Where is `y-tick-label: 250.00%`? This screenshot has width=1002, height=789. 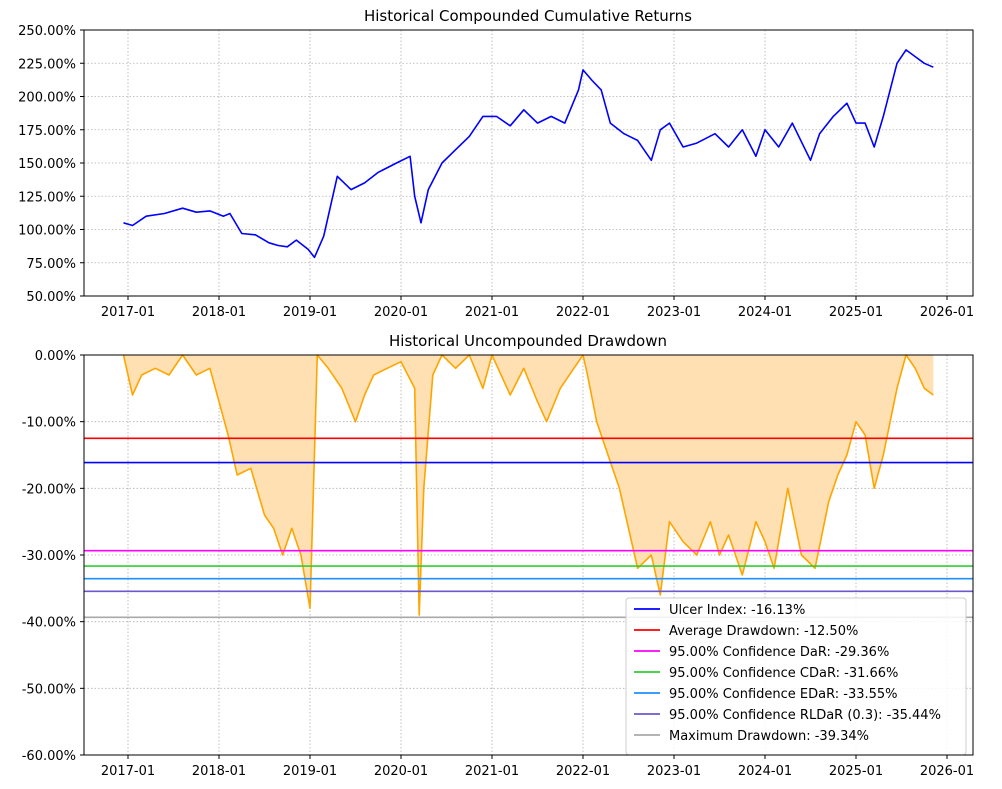 y-tick-label: 250.00% is located at coordinates (47, 31).